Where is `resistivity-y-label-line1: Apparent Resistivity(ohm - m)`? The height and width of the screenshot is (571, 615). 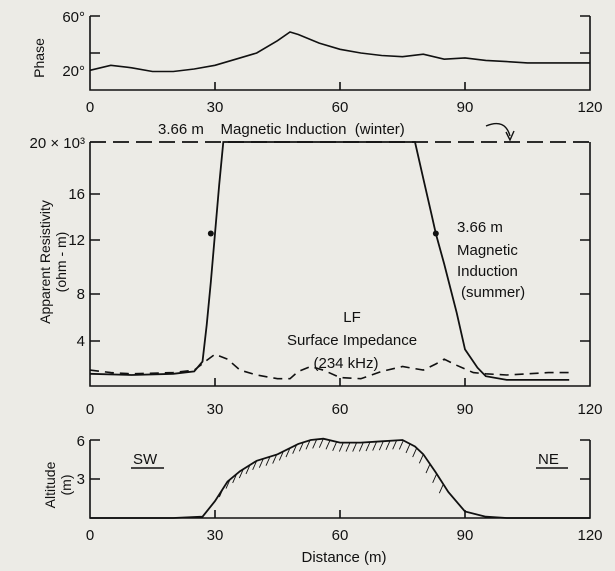 resistivity-y-label-line1: Apparent Resistivity(ohm - m) is located at coordinates (53, 262).